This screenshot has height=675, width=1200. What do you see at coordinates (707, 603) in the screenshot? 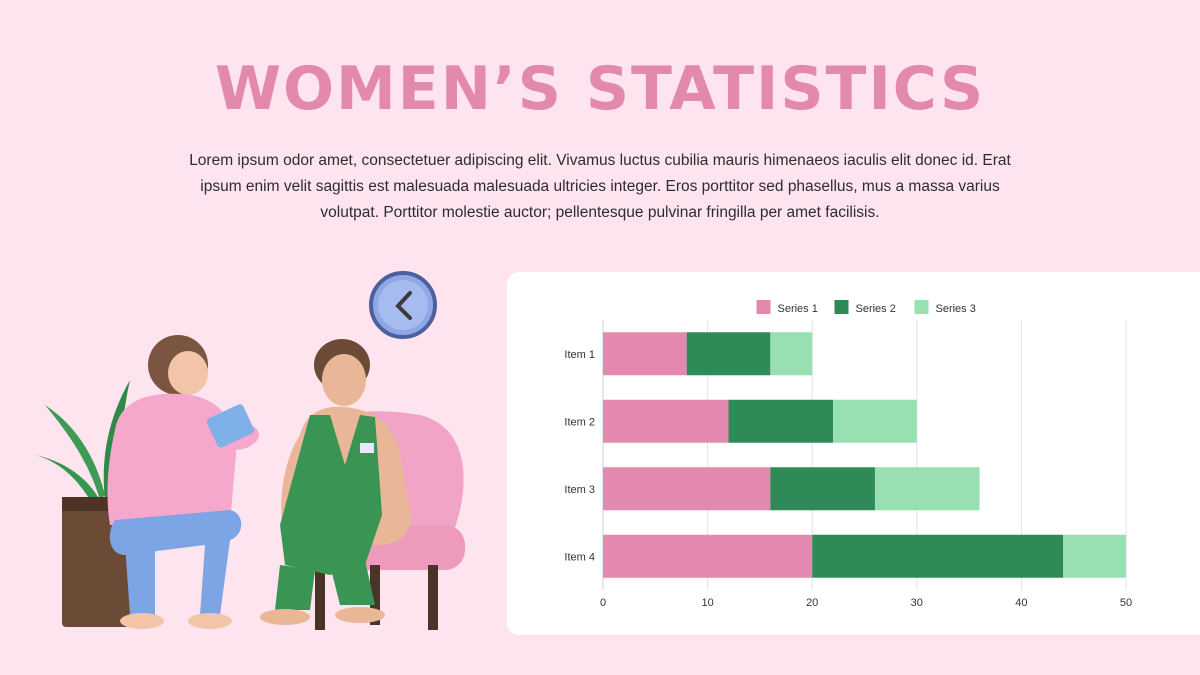
I see `x-tick-label: 10` at bounding box center [707, 603].